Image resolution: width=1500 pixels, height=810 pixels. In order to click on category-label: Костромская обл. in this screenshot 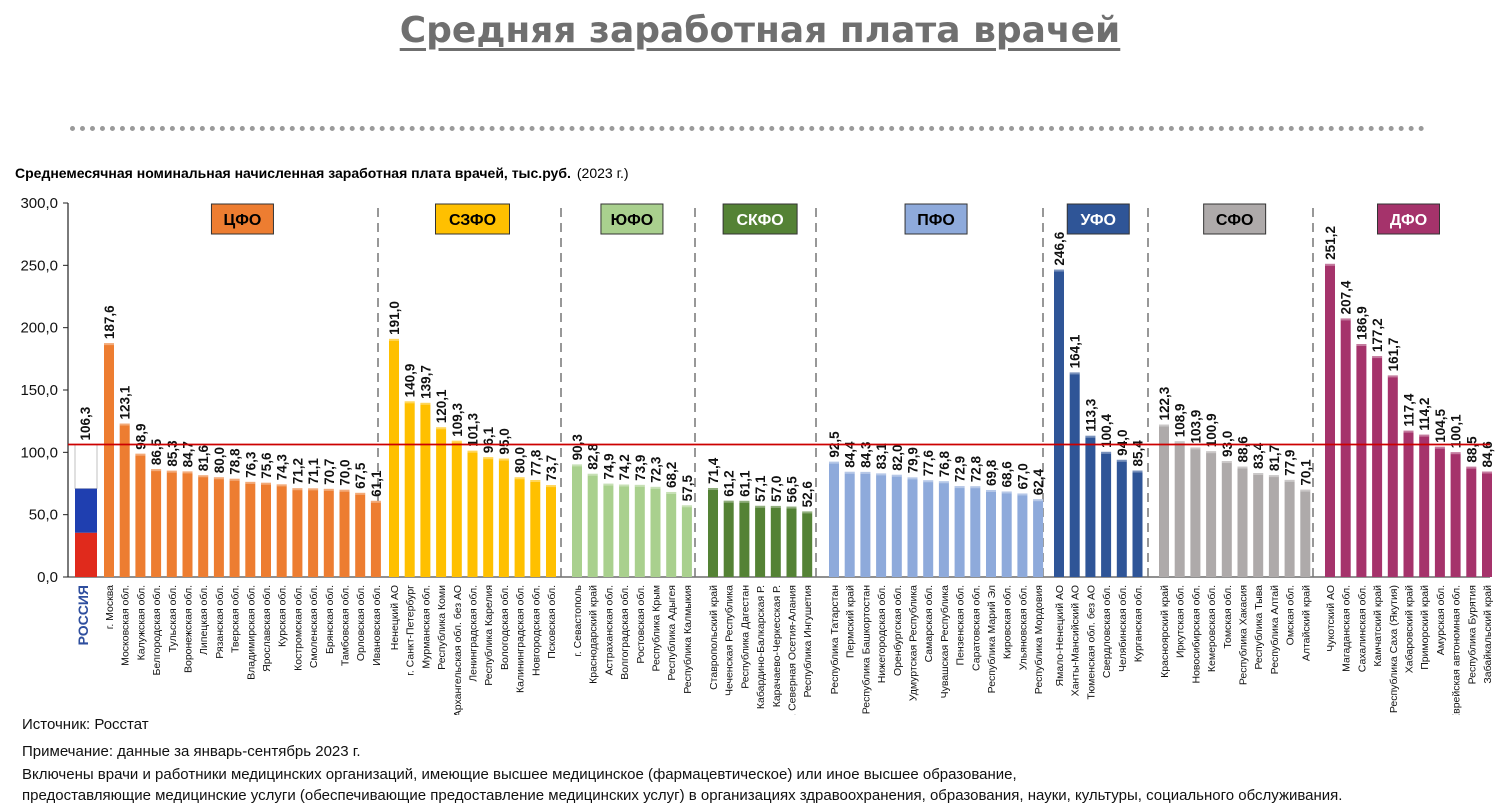, I will do `click(298, 628)`.